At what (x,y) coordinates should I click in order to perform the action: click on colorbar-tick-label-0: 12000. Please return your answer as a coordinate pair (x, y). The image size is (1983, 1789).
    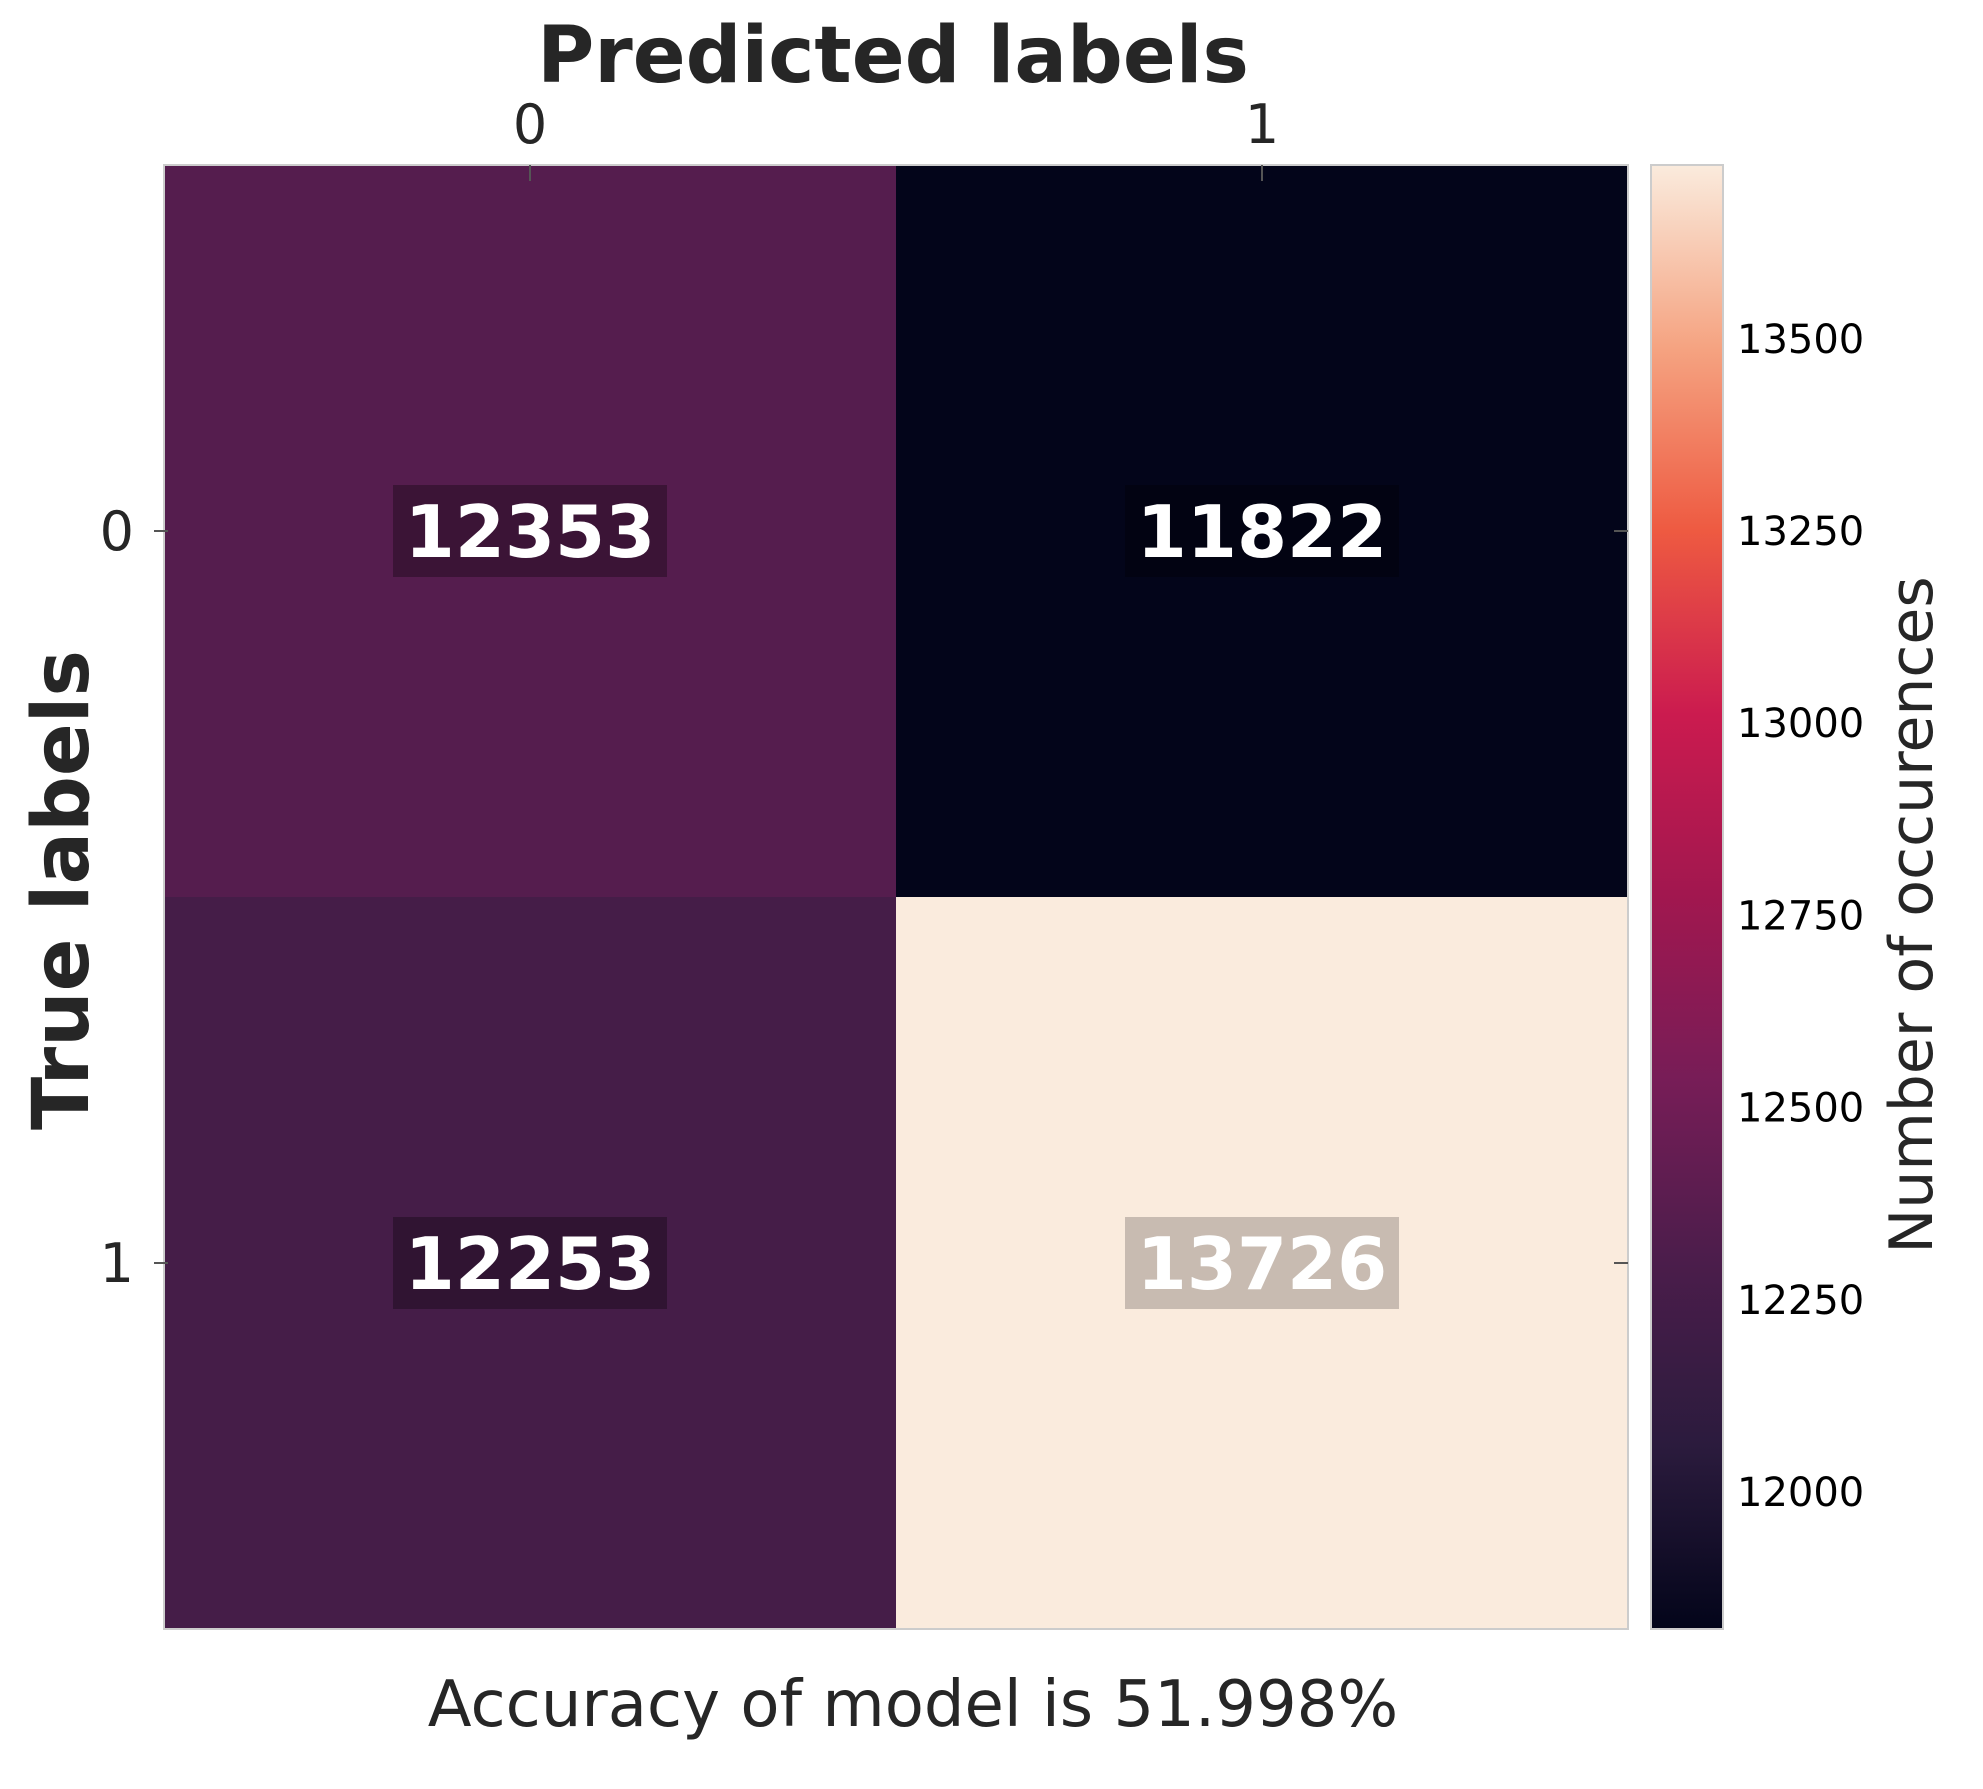
    Looking at the image, I should click on (1800, 1493).